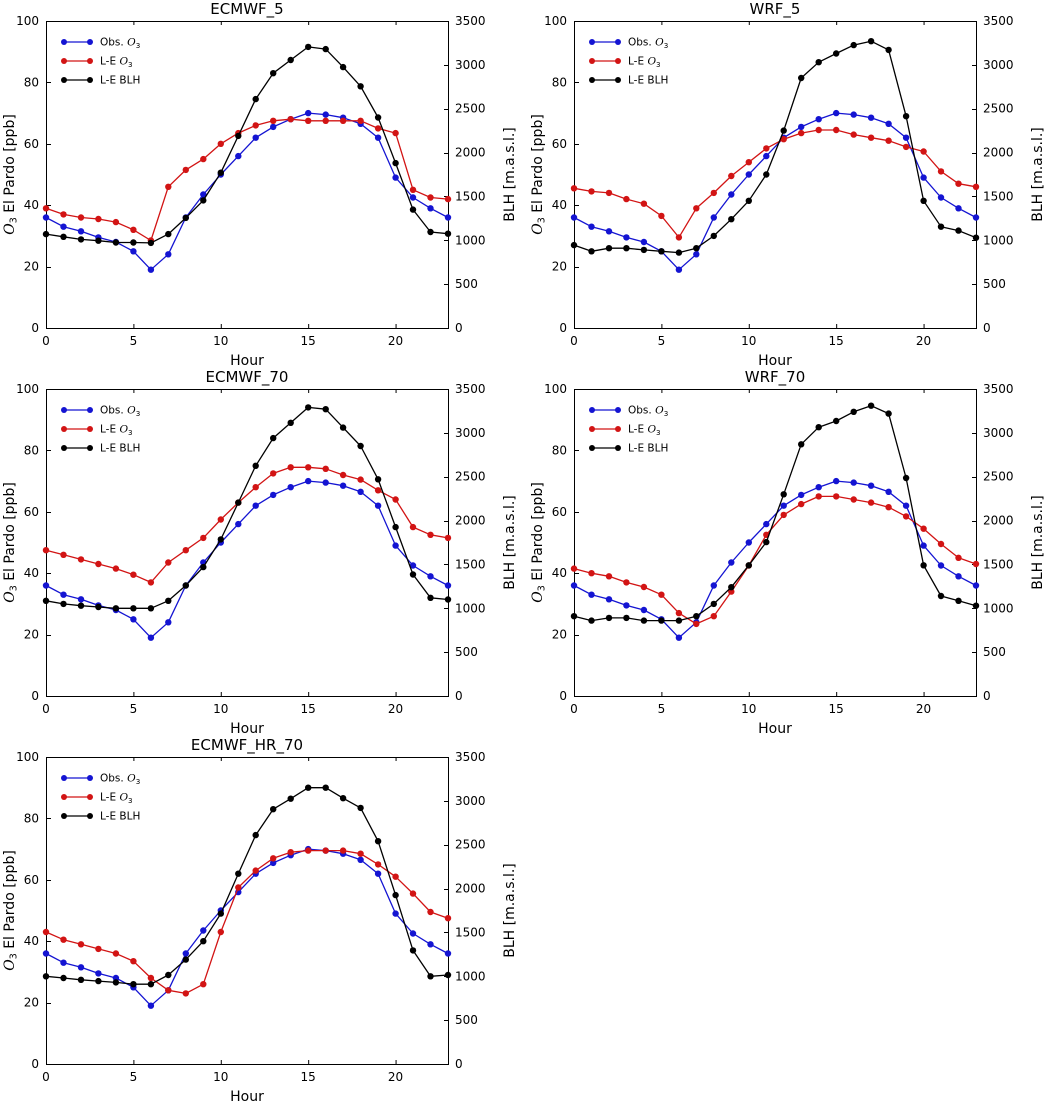 The width and height of the screenshot is (1056, 1108). I want to click on series-obs, so click(247, 927).